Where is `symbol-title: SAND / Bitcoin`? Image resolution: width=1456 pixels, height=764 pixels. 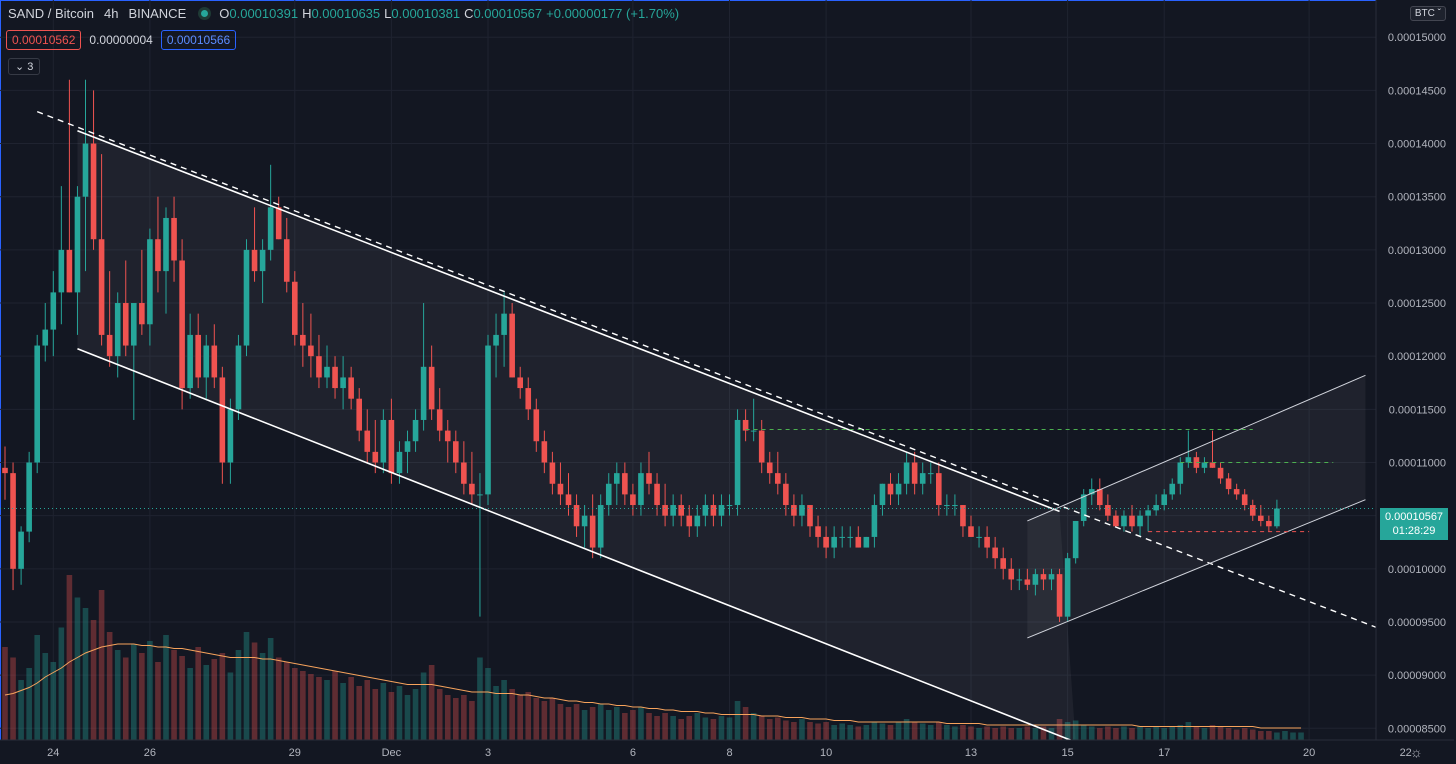
symbol-title: SAND / Bitcoin is located at coordinates (51, 13).